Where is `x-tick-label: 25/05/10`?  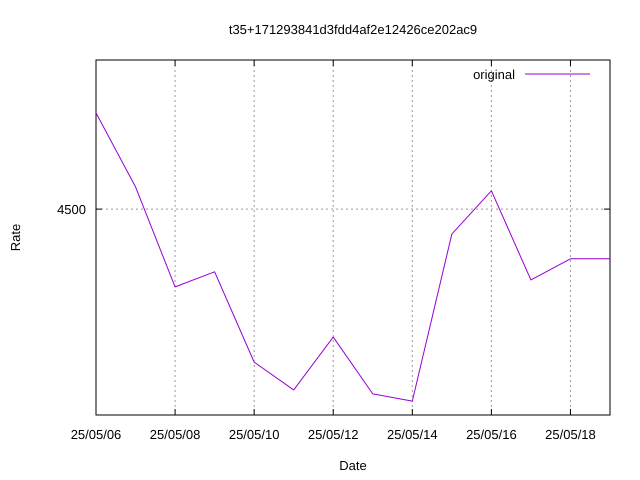 x-tick-label: 25/05/10 is located at coordinates (254, 434).